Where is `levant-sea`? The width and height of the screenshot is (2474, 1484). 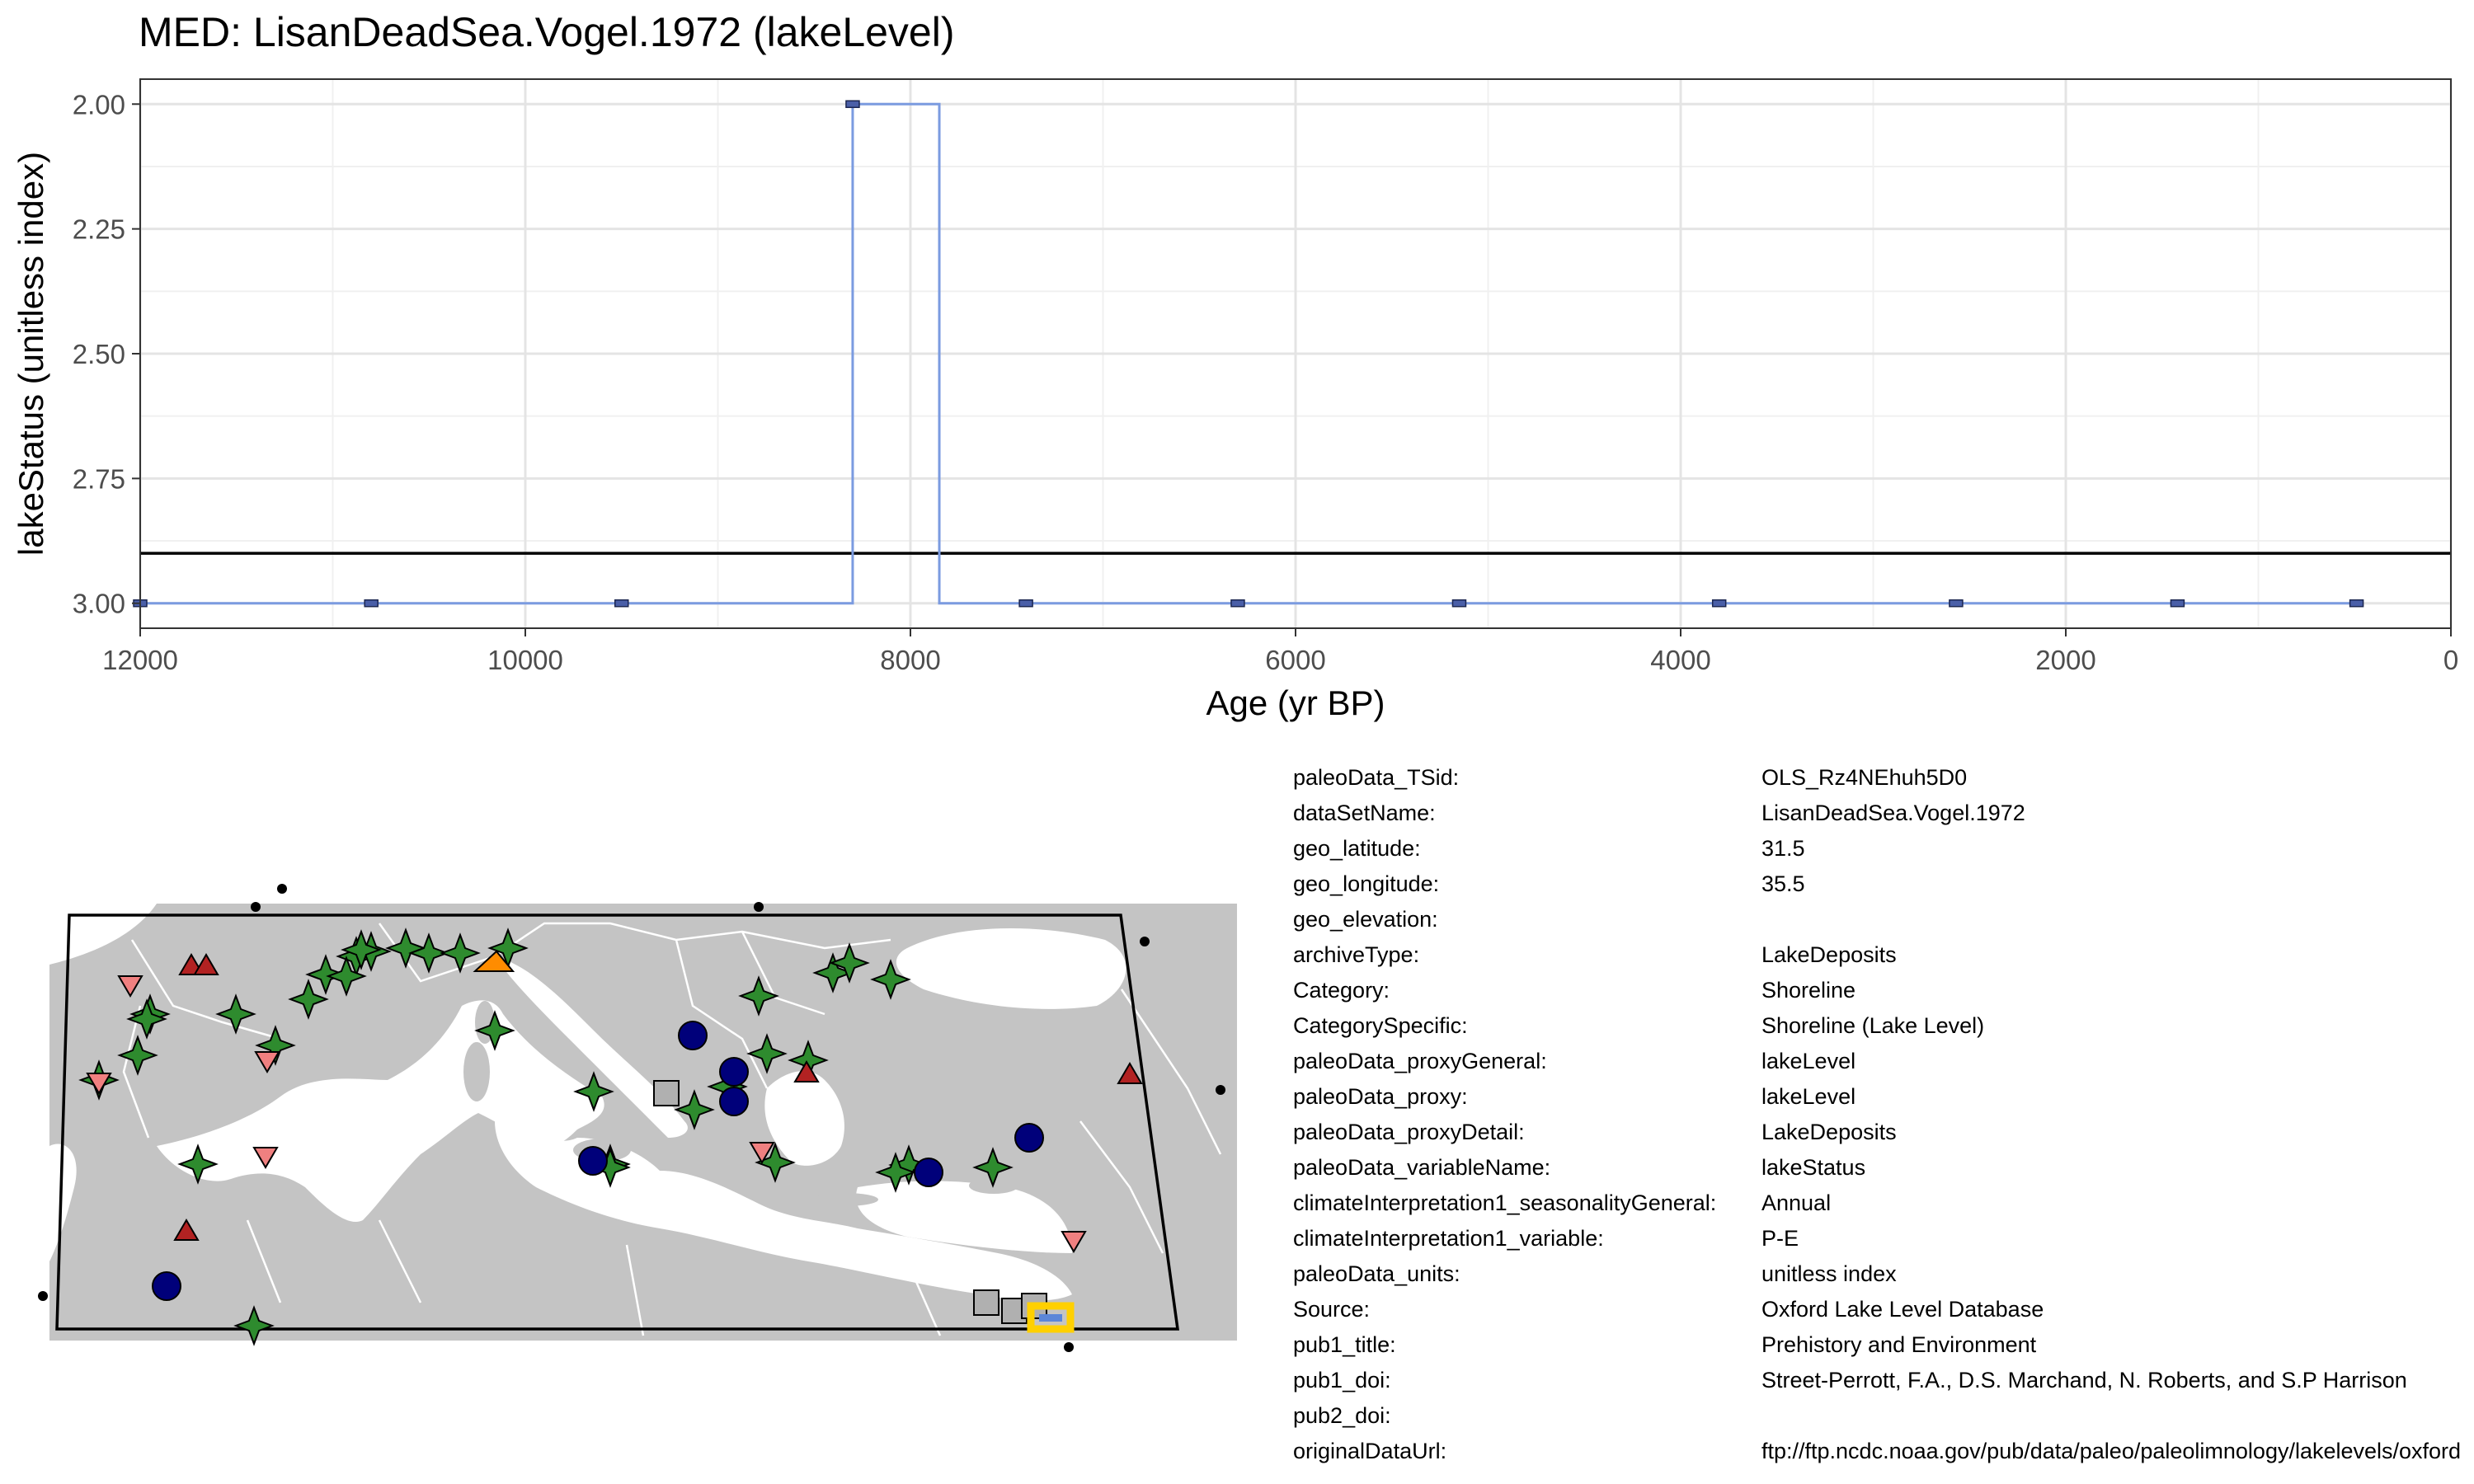 levant-sea is located at coordinates (964, 1217).